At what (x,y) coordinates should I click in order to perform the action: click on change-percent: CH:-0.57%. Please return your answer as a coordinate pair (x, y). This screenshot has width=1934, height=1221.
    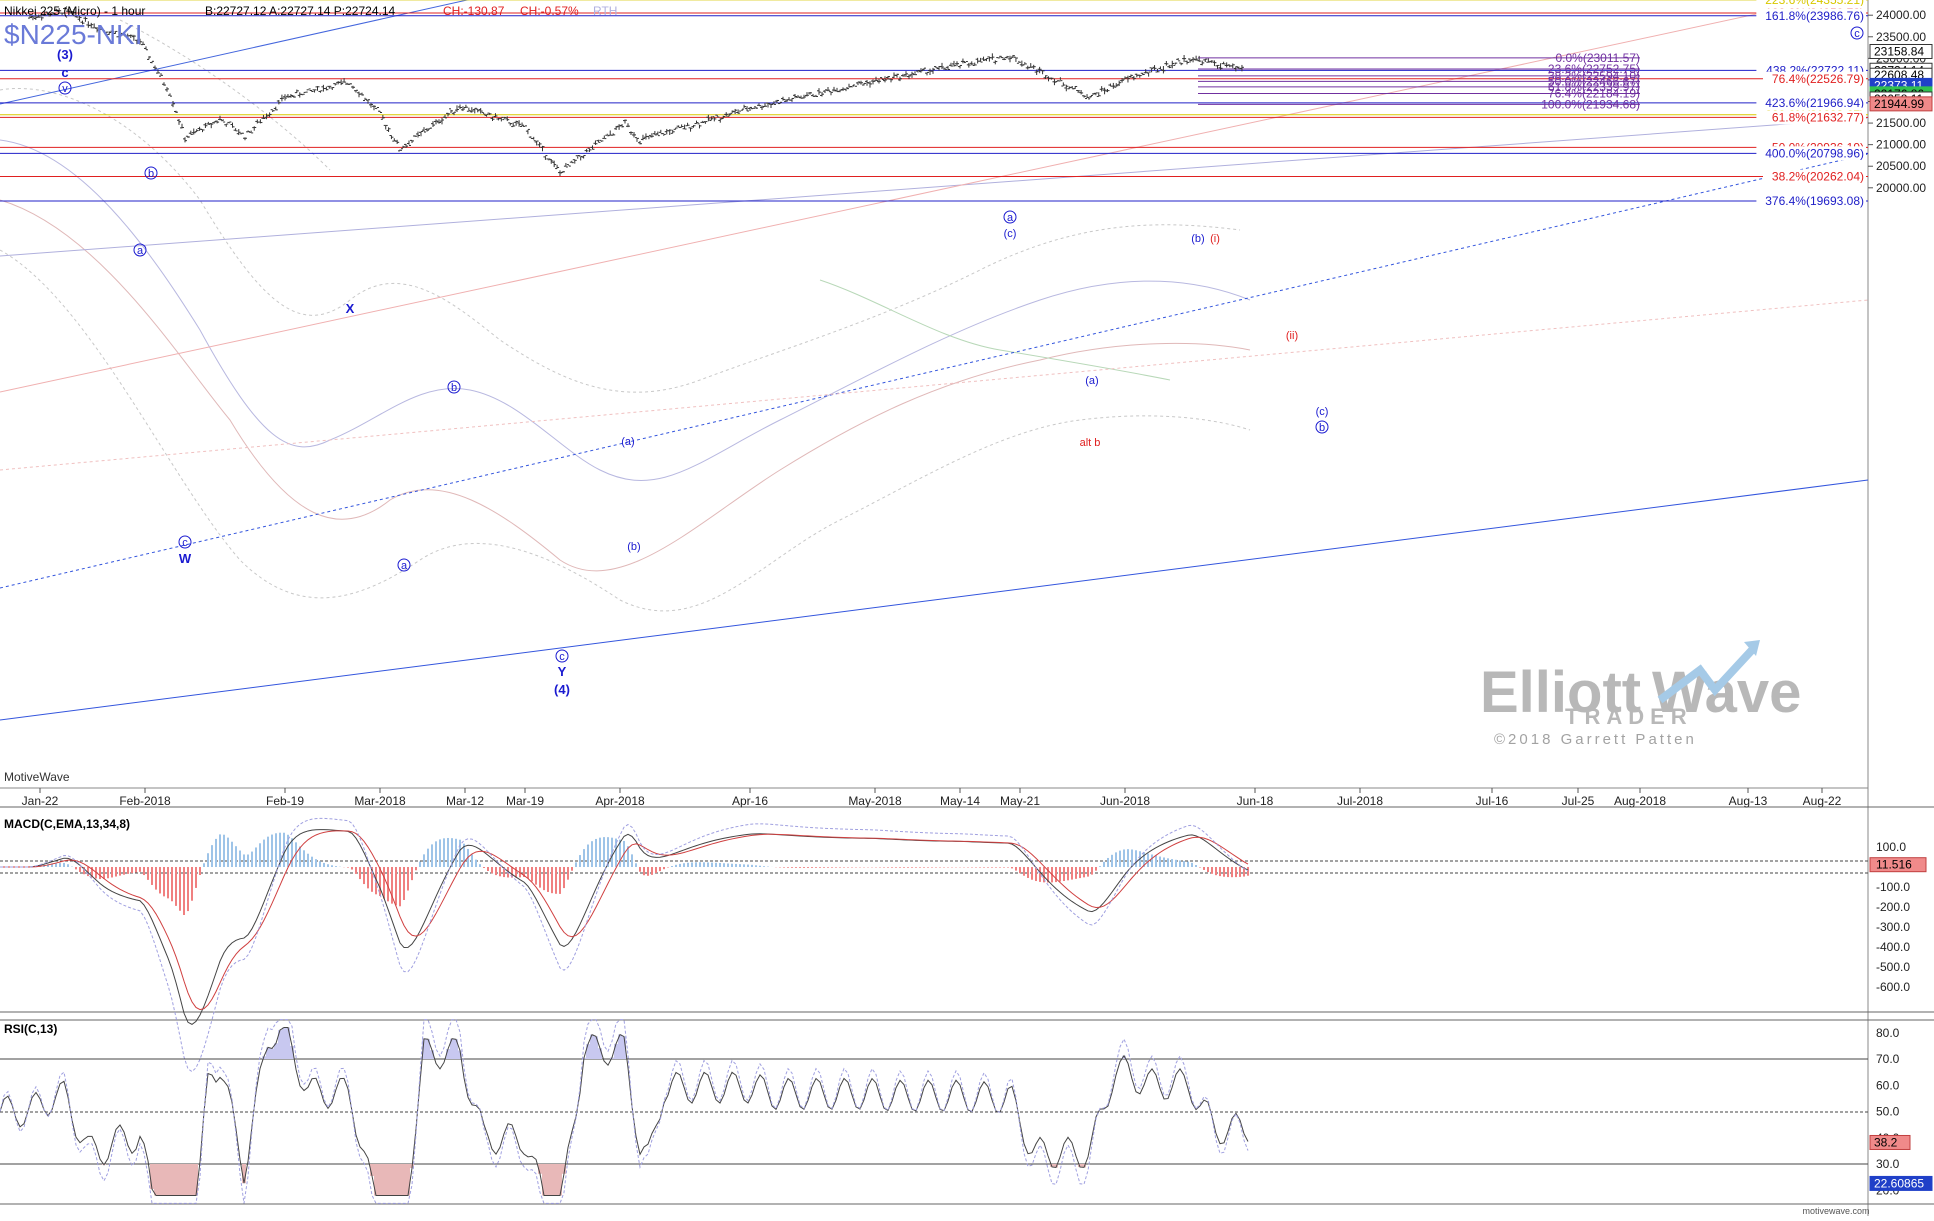
    Looking at the image, I should click on (549, 11).